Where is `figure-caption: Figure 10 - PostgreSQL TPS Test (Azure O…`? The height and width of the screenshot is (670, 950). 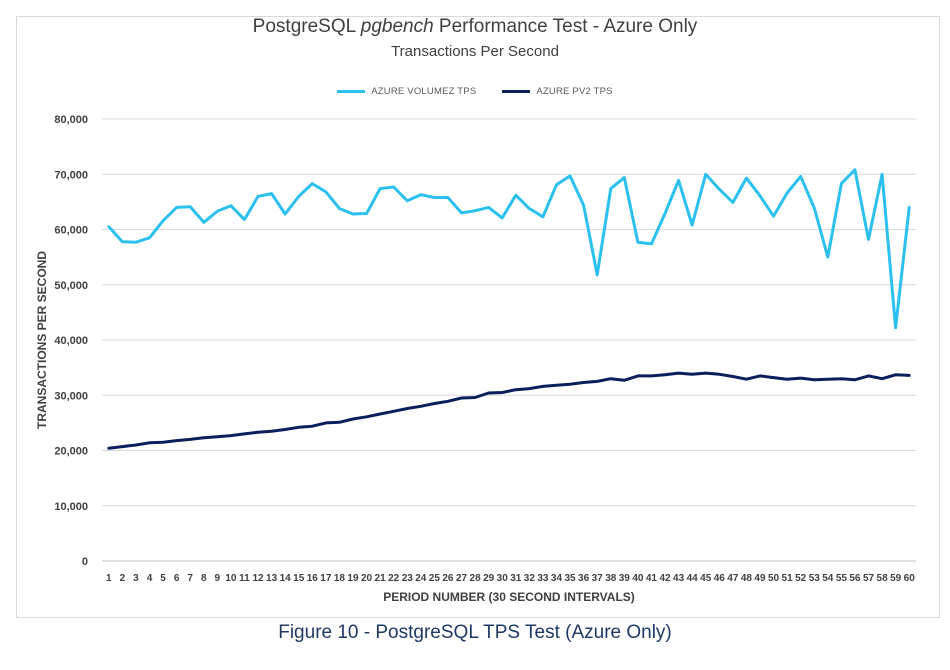
figure-caption: Figure 10 - PostgreSQL TPS Test (Azure O… is located at coordinates (475, 632).